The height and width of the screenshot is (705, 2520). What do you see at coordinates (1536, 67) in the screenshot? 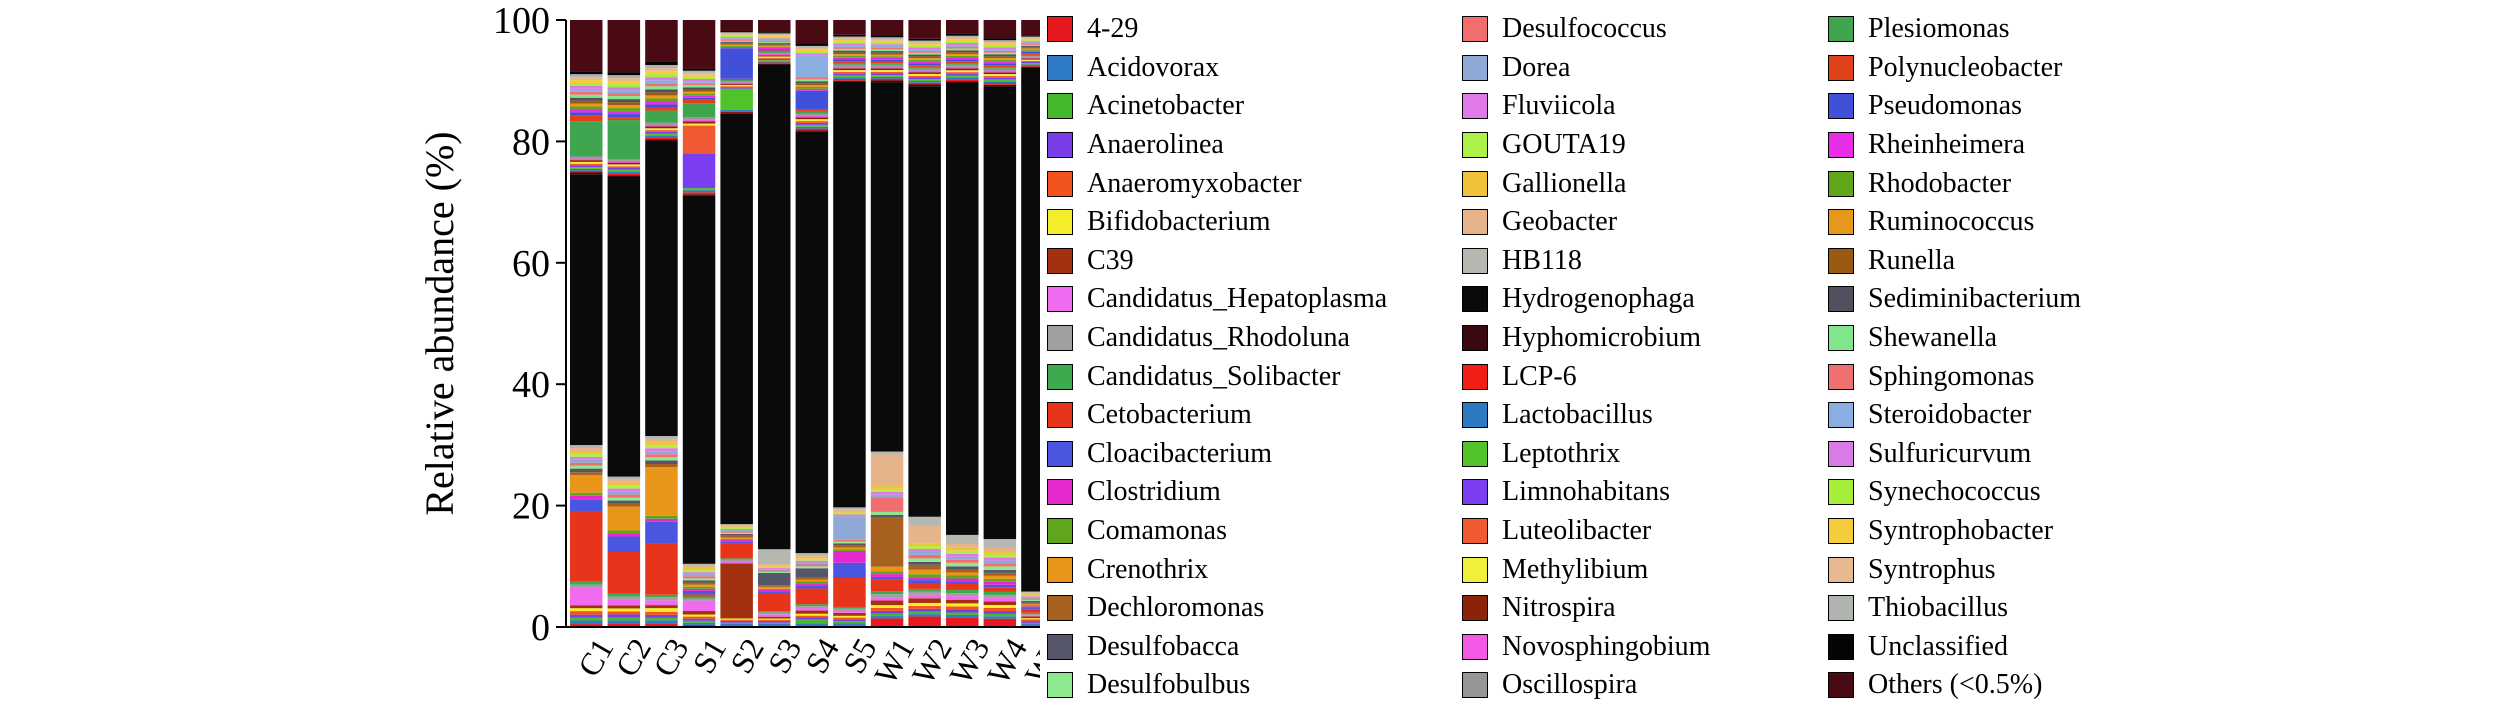
I see `legend-label: Dorea` at bounding box center [1536, 67].